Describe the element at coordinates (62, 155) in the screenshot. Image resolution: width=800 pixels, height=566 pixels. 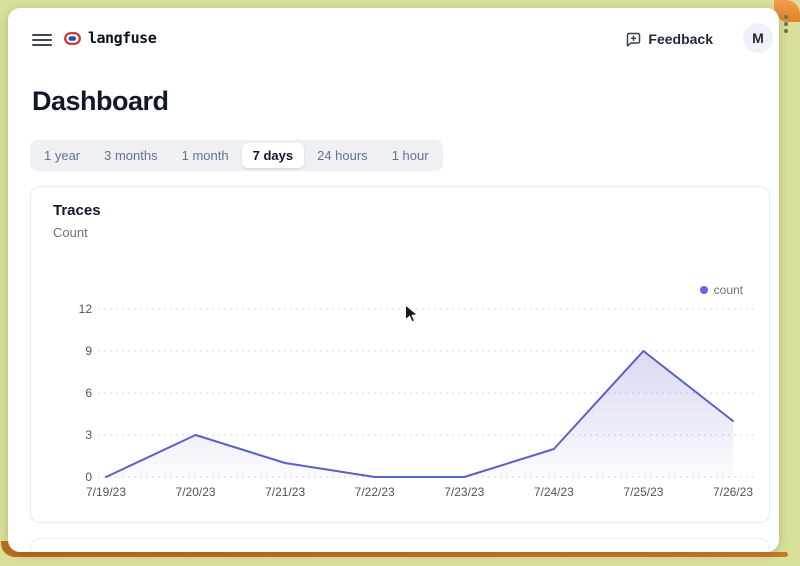
I see `tab-1-year: 1 year` at that location.